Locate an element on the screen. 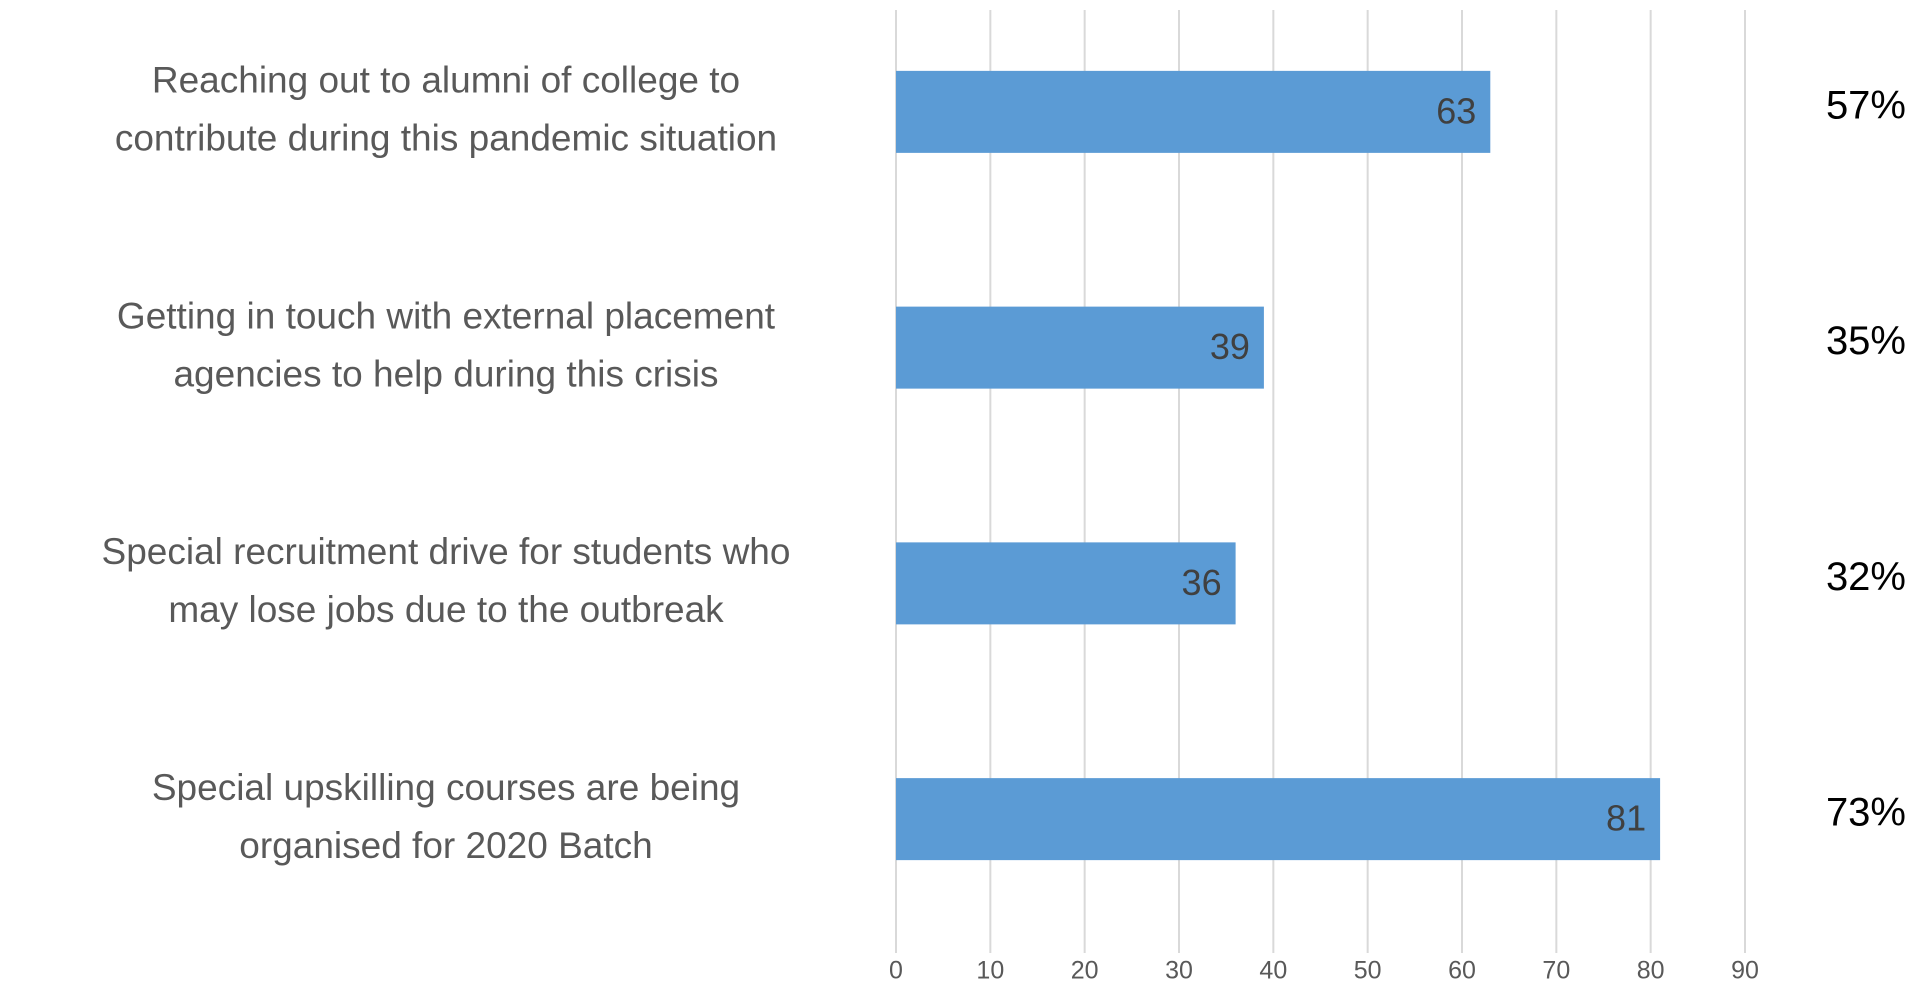 This screenshot has height=984, width=1916. annotation: 32% is located at coordinates (1866, 577).